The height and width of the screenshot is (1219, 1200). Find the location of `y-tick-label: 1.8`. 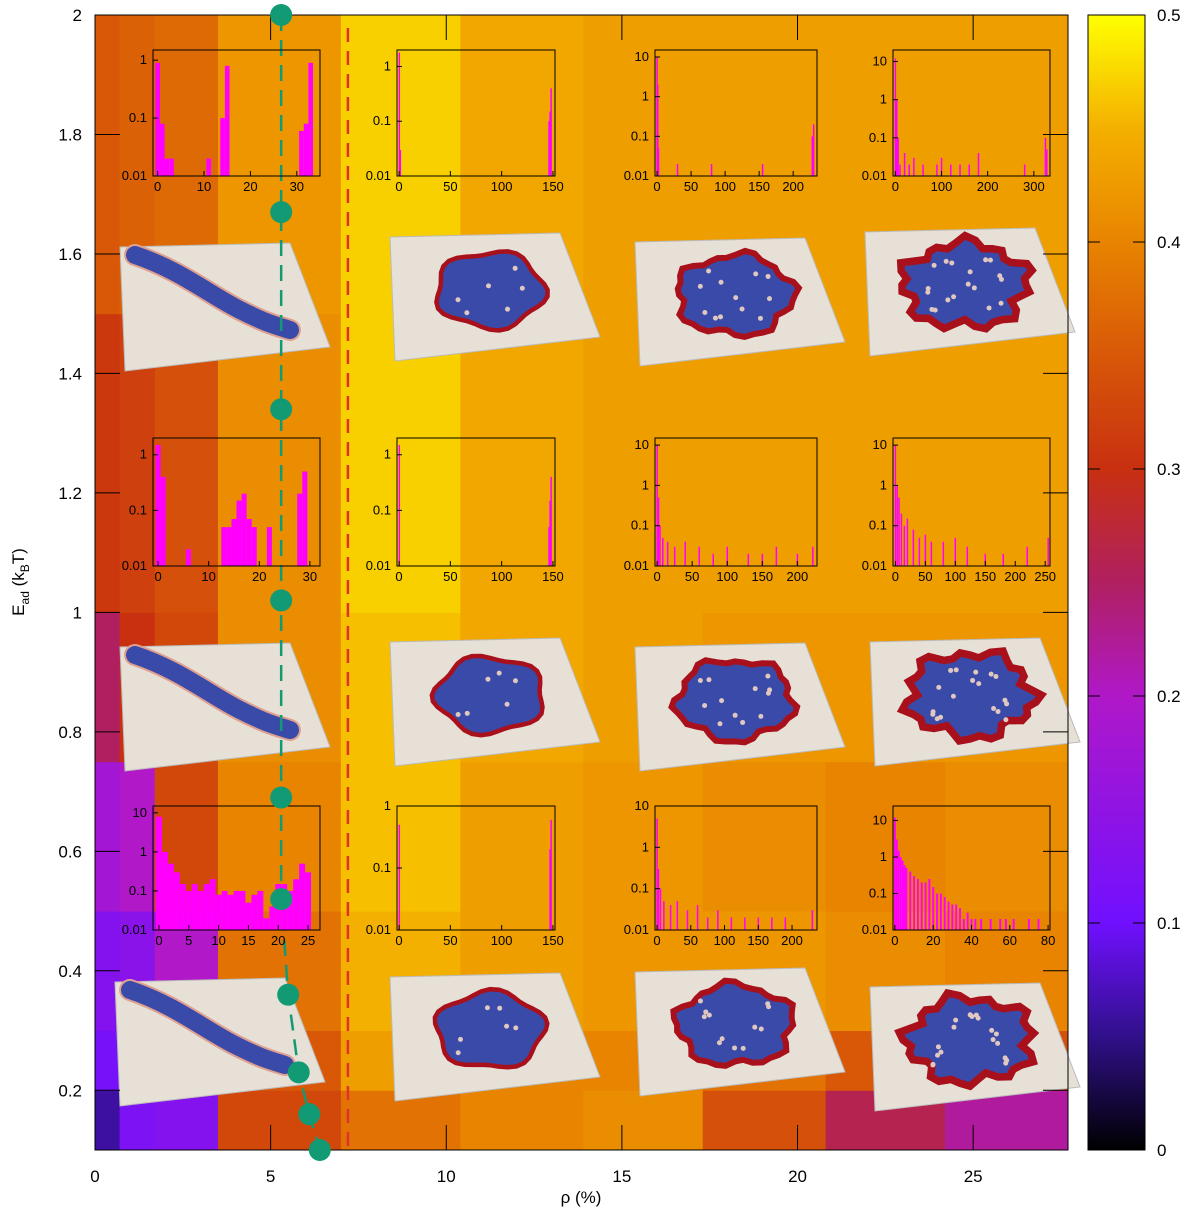

y-tick-label: 1.8 is located at coordinates (70, 134).